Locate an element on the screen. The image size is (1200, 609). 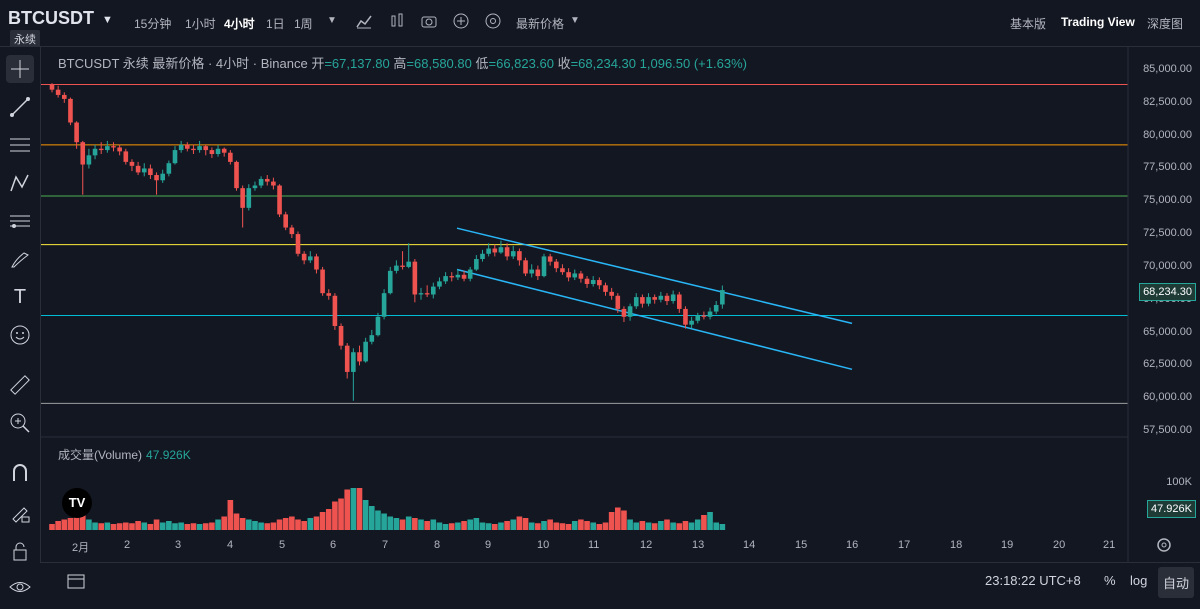
interval-1h: 1小时 is located at coordinates (200, 24).